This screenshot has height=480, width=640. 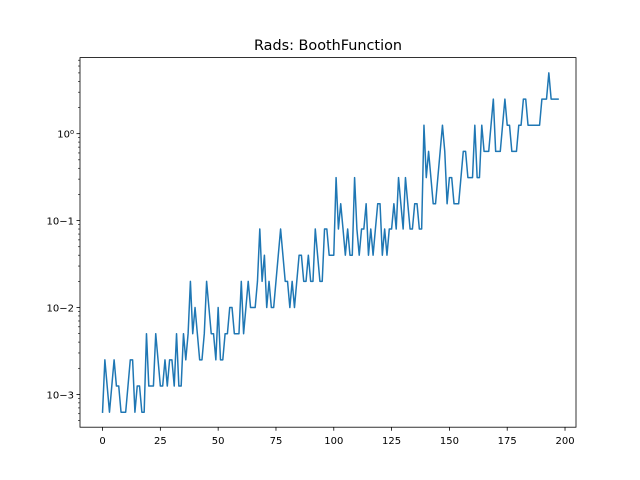 I want to click on x-tick-label: 150, so click(x=449, y=441).